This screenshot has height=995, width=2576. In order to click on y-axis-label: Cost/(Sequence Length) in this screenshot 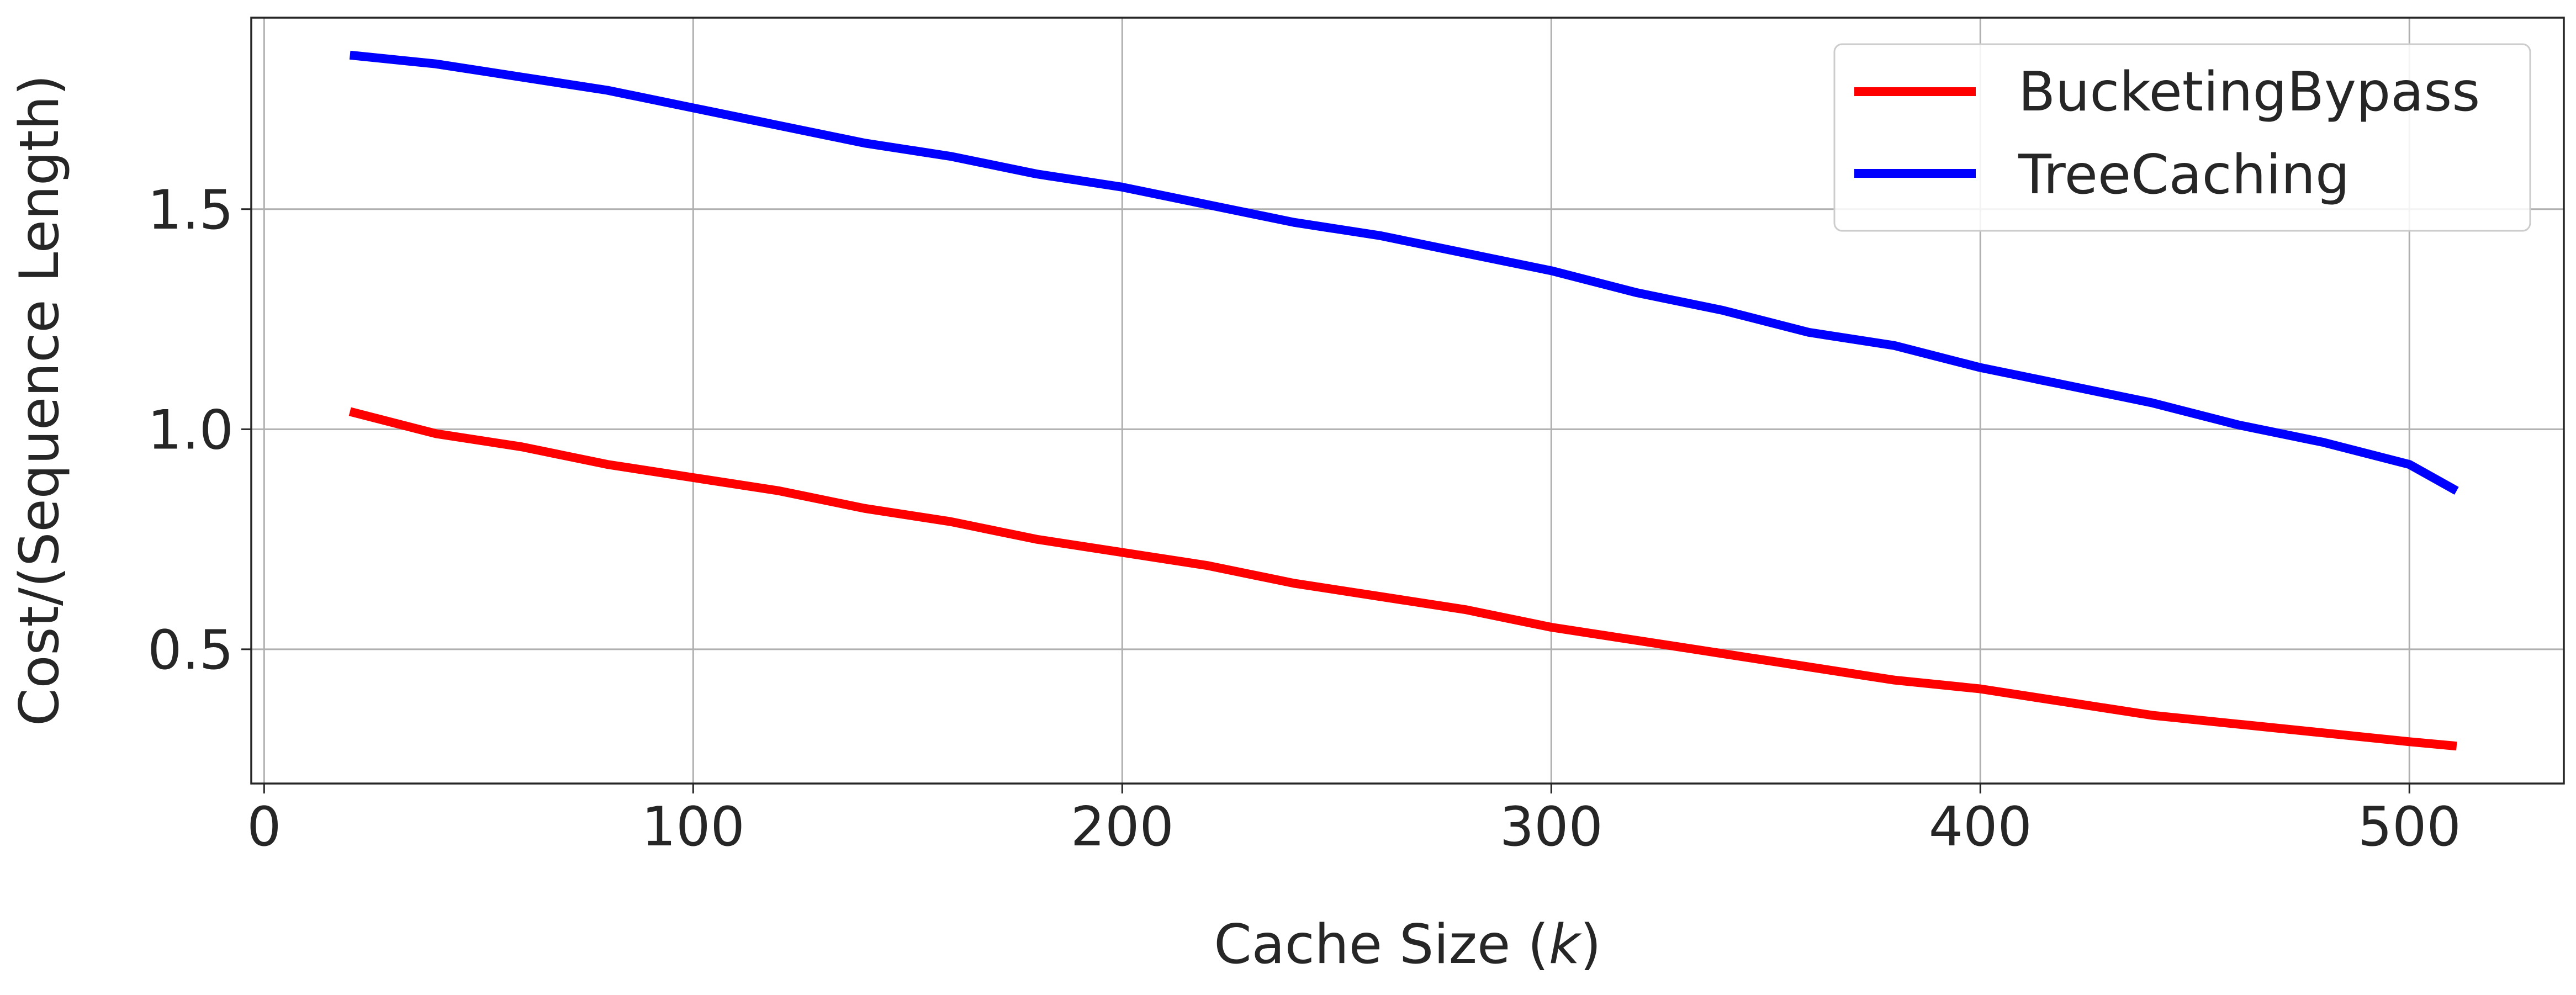, I will do `click(40, 400)`.